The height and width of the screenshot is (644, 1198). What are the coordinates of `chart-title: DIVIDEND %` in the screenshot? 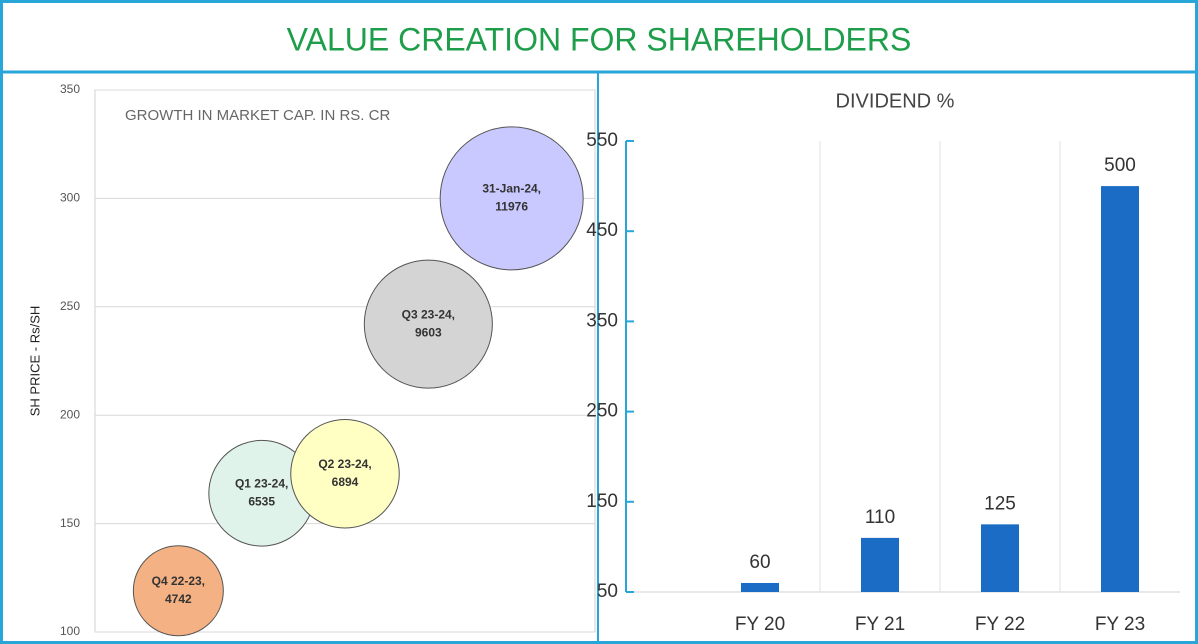 It's located at (895, 101).